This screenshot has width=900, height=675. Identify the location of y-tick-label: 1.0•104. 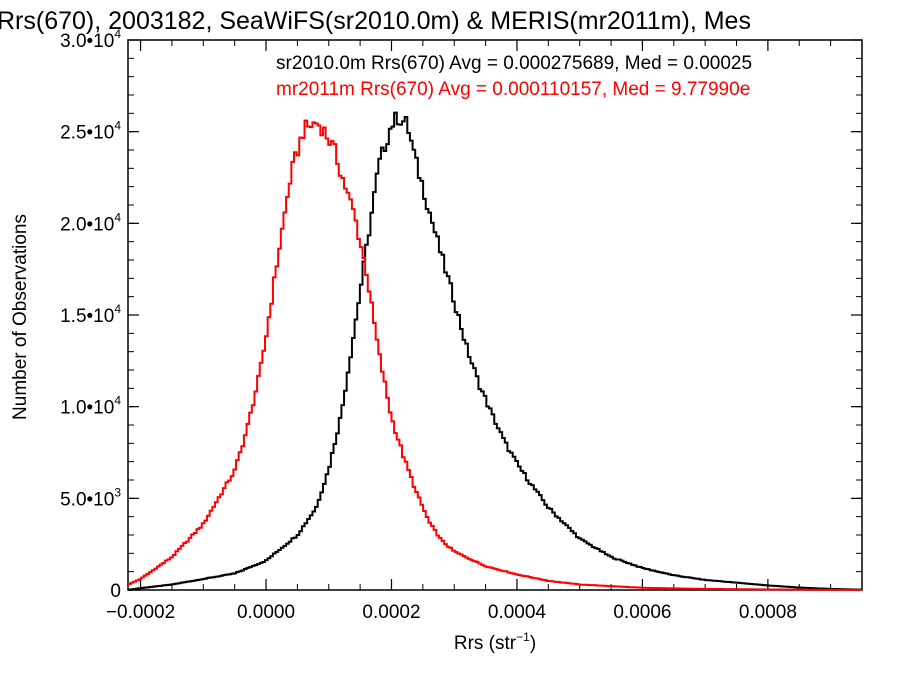
(90, 406).